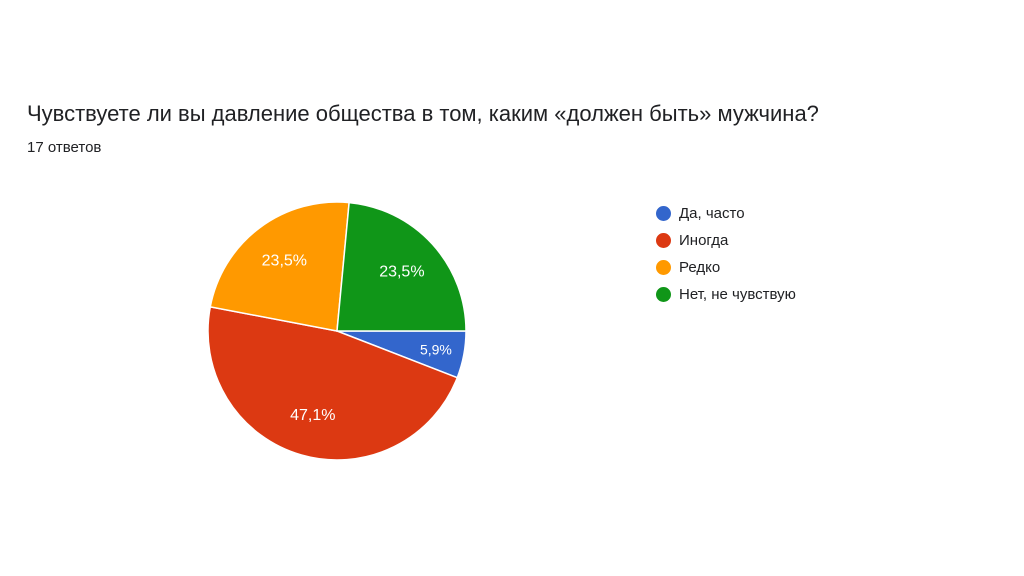 The image size is (1024, 576). Describe the element at coordinates (64, 147) in the screenshot. I see `response-count: 17 ответов` at that location.